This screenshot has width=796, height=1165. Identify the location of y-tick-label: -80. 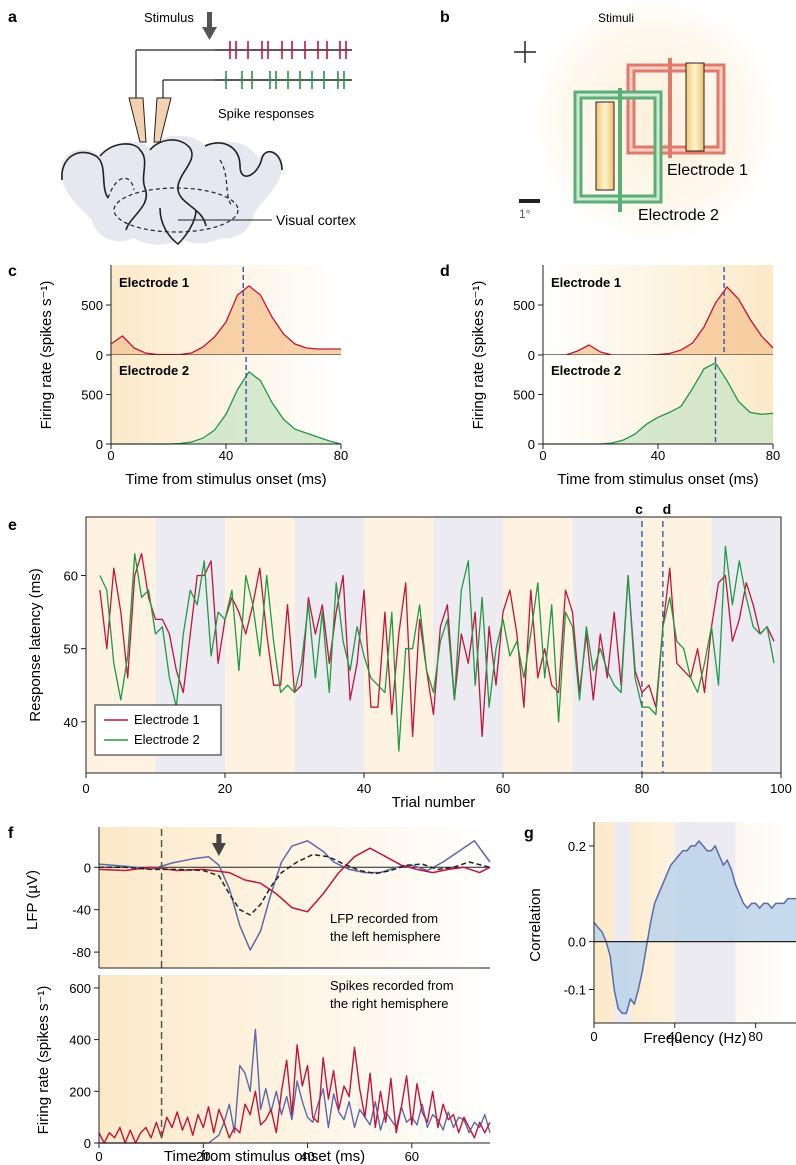
(81, 952).